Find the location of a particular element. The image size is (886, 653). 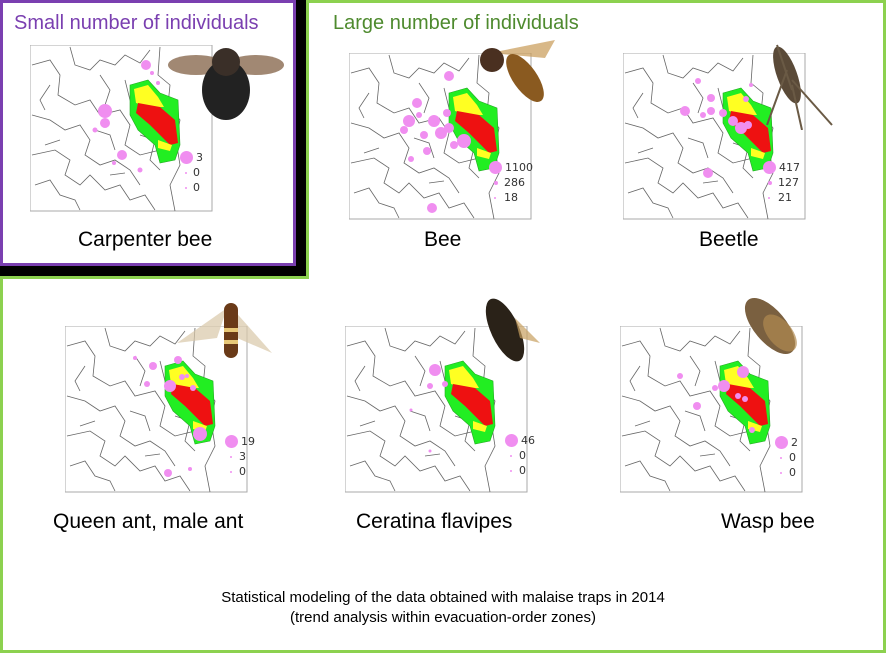

caption-beetle: Beetle is located at coordinates (729, 239).